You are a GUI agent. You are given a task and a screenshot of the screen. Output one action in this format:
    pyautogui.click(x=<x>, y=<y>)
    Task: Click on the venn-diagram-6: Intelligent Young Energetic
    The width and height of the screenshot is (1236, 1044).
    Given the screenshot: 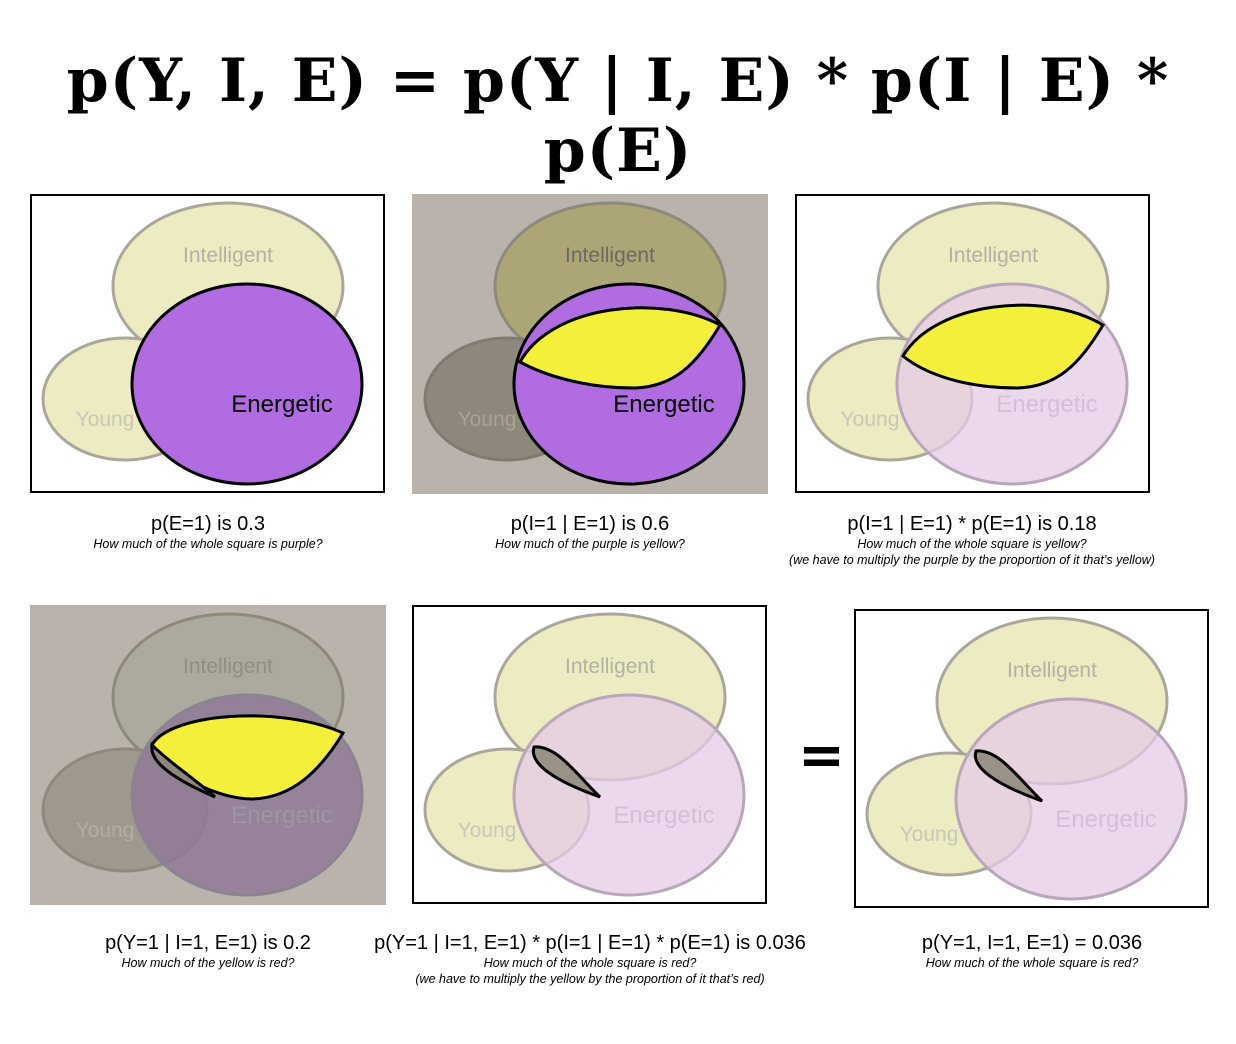 What is the action you would take?
    pyautogui.click(x=1031, y=758)
    